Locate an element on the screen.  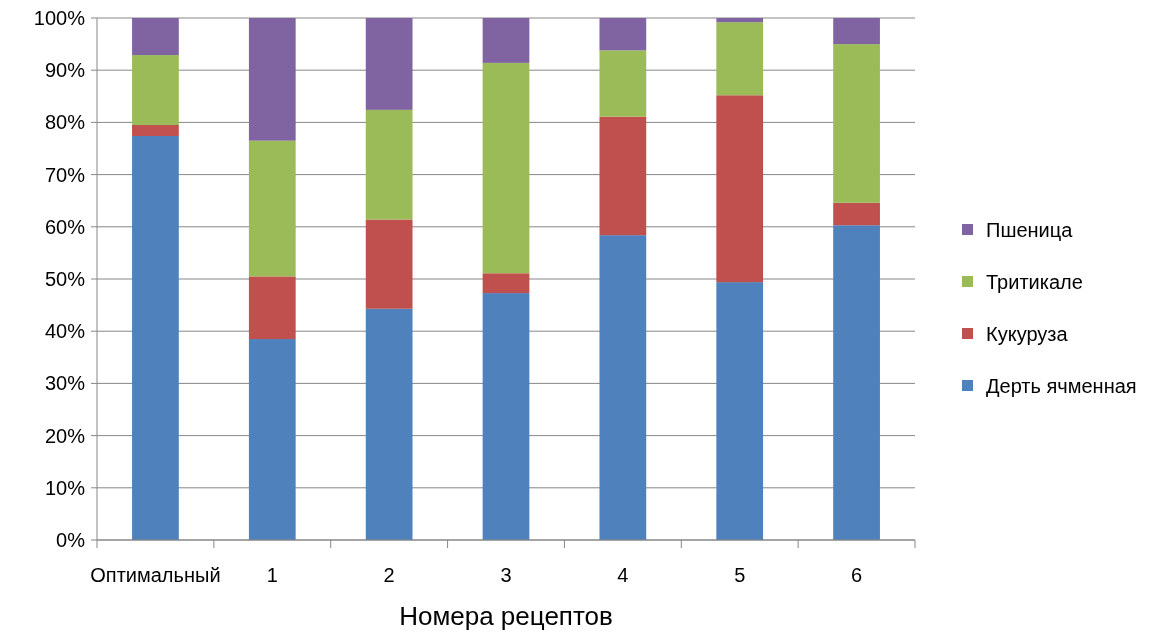
y-tick-label: 80% is located at coordinates (65, 122).